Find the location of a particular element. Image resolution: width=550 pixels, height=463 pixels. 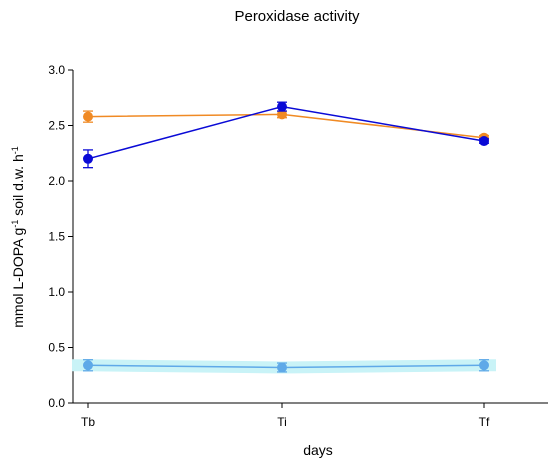

y-axis-label-sup-1: -1 is located at coordinates (15, 224).